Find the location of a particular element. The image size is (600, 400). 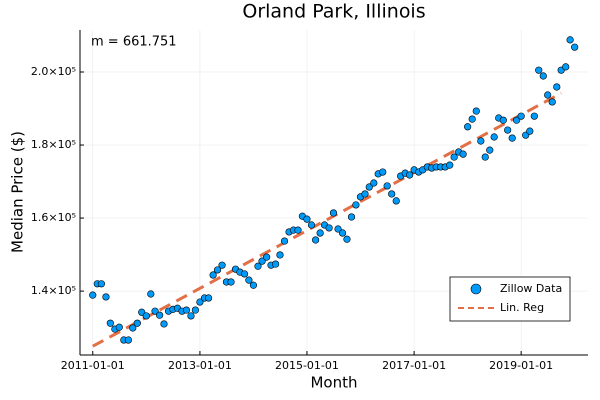

legend: Zillow Data Lin. Reg is located at coordinates (510, 299).